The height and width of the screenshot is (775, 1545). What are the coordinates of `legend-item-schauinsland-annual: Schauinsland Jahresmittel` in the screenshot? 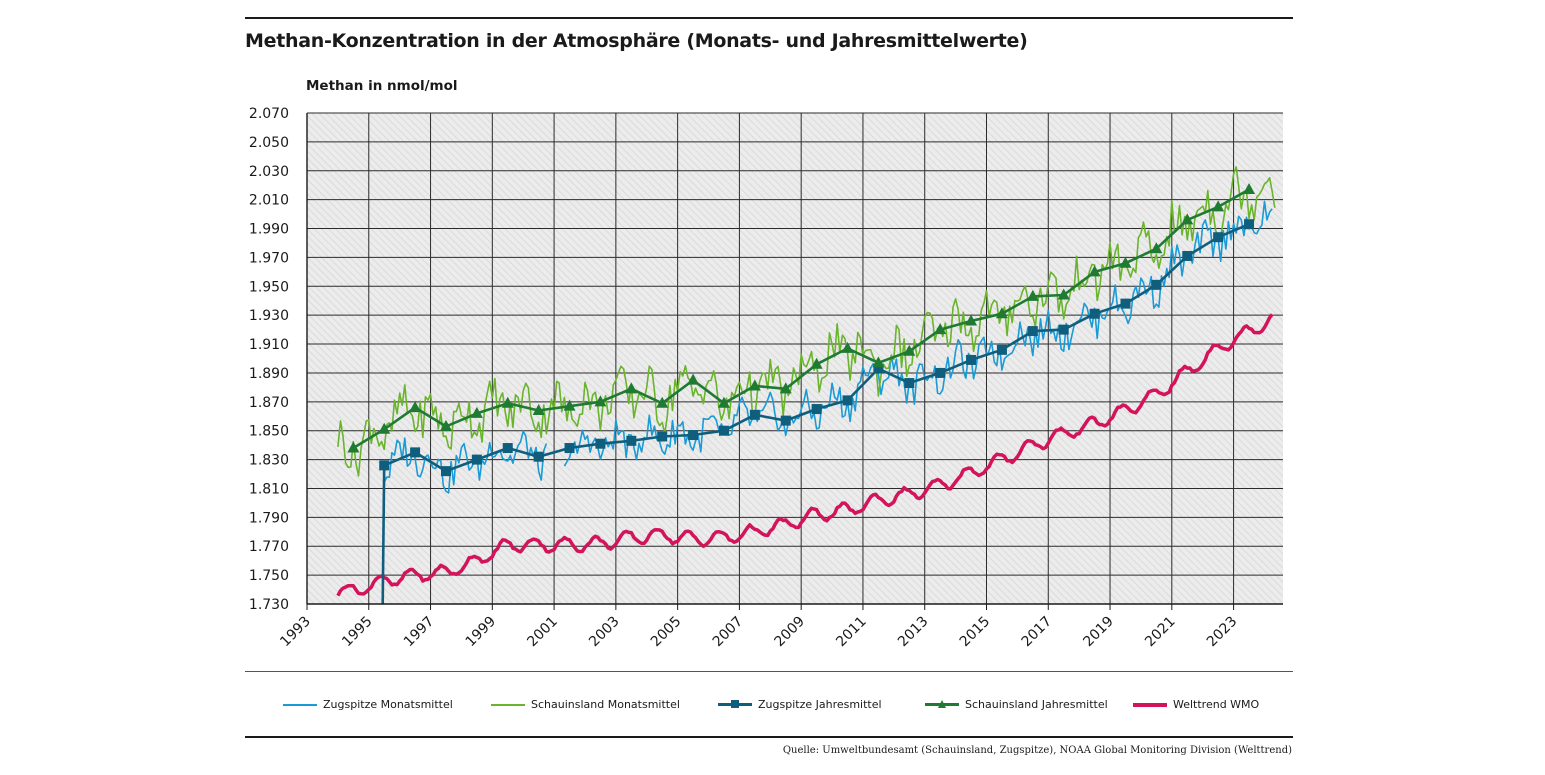 It's located at (1016, 704).